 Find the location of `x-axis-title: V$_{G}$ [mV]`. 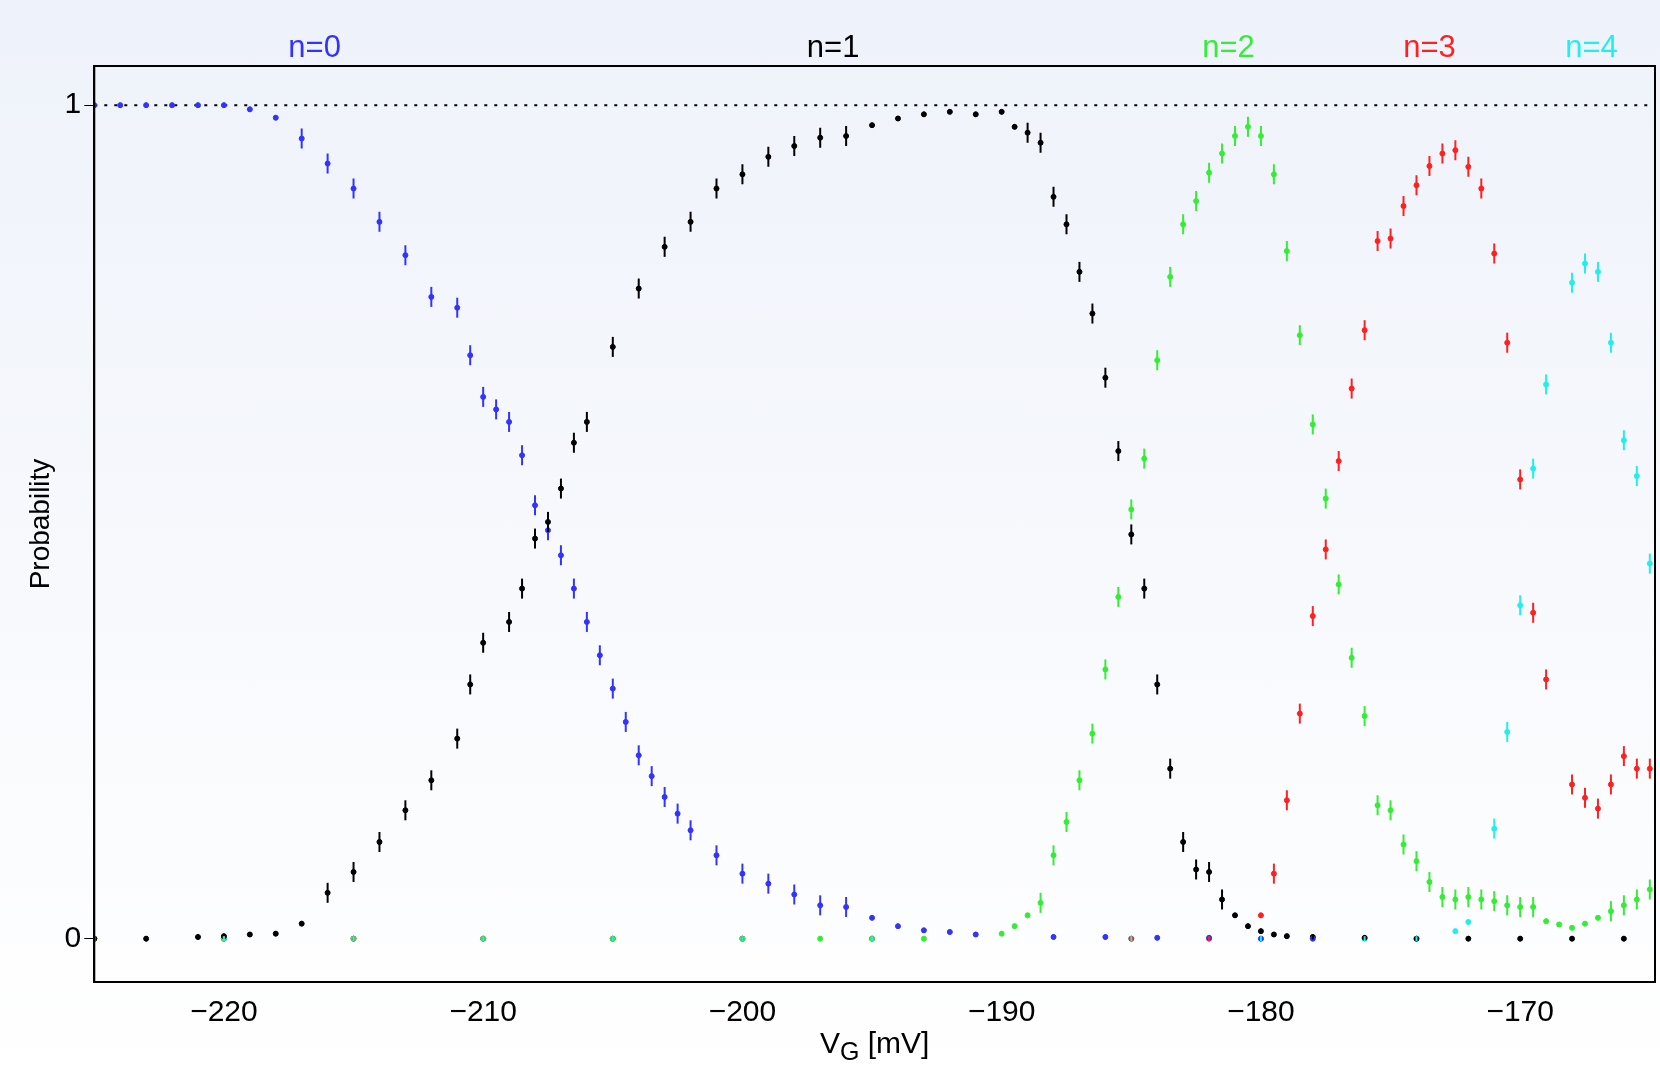

x-axis-title: V$_{G}$ [mV] is located at coordinates (874, 1046).